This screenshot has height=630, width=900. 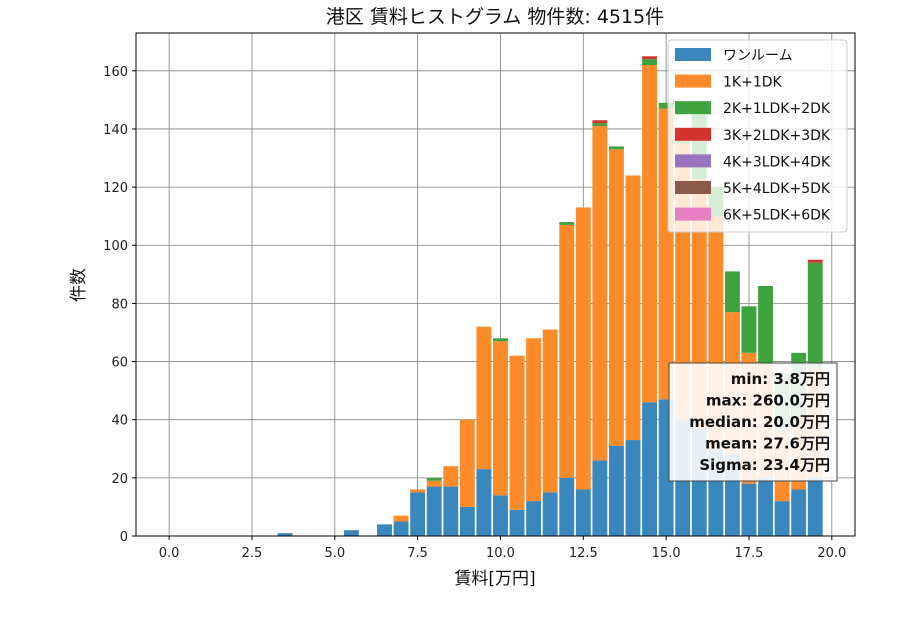 I want to click on y-axis-label: 件数, so click(x=79, y=285).